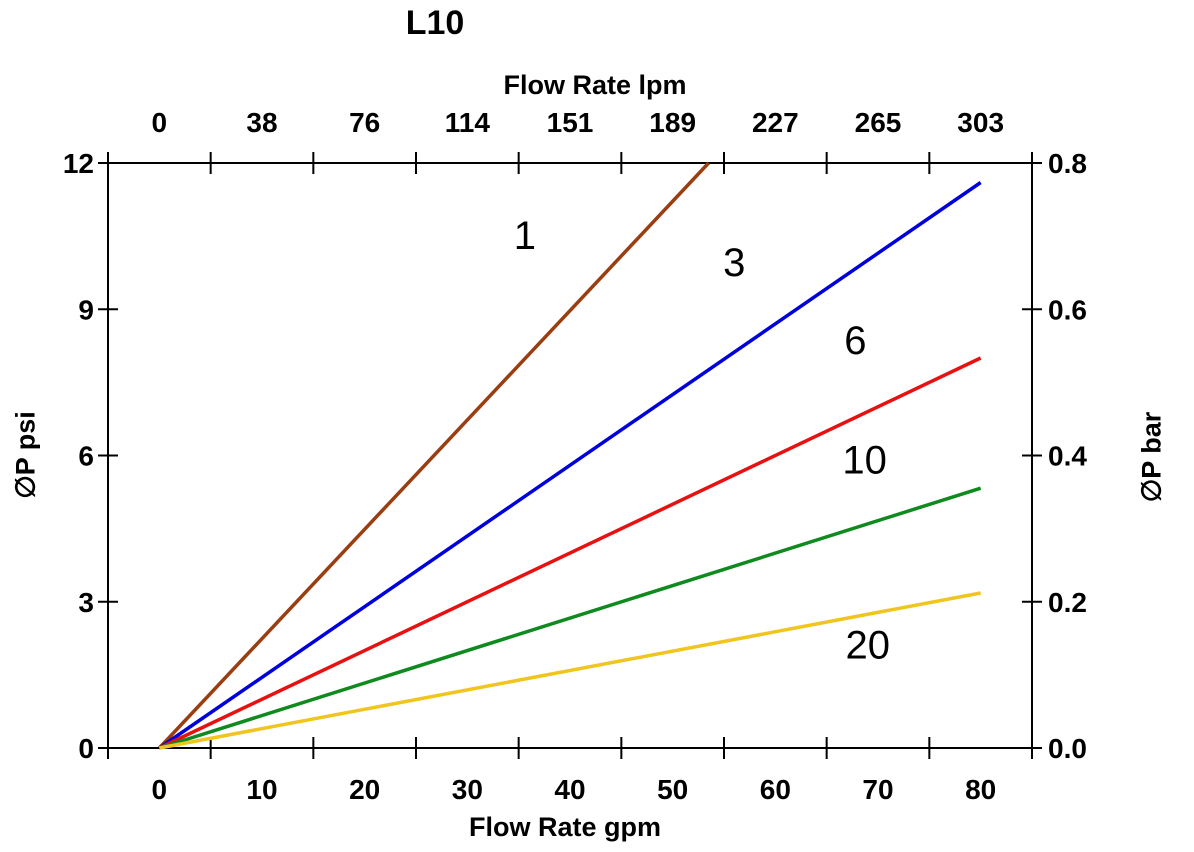  Describe the element at coordinates (980, 122) in the screenshot. I see `top-axis-tick-label: 303` at that location.